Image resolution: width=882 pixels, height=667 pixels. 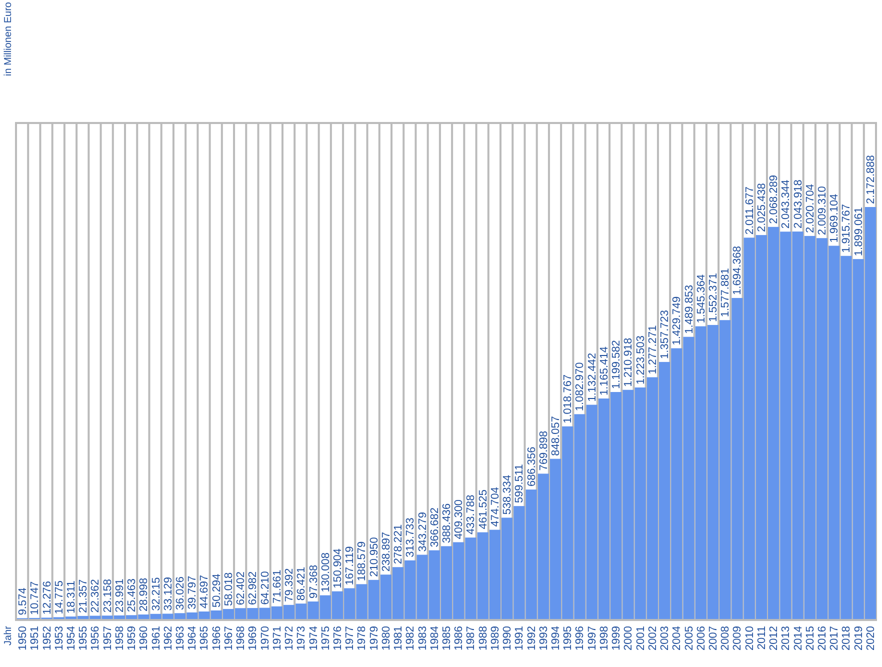 What do you see at coordinates (544, 638) in the screenshot?
I see `x-tick-label: 1993` at bounding box center [544, 638].